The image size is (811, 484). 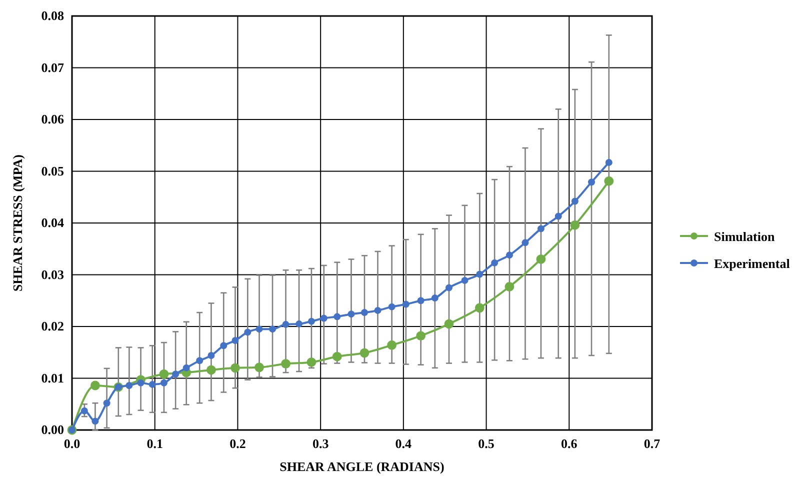 I want to click on y-tick-label: 0.01, so click(x=52, y=378).